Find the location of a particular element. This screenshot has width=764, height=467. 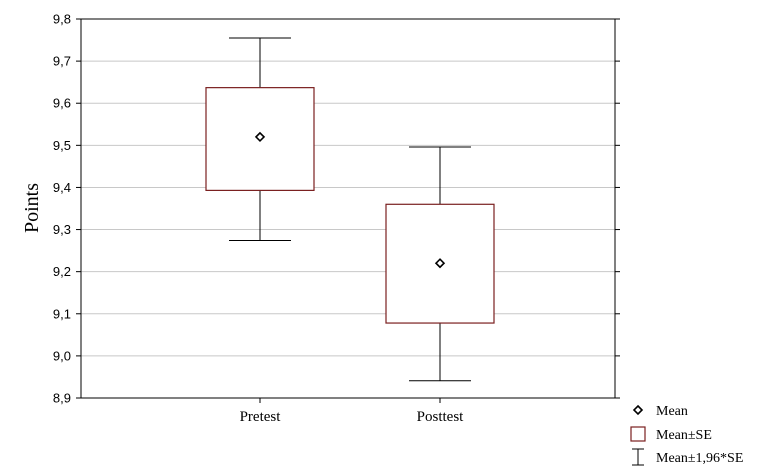

y-tick-label: 9,7 is located at coordinates (62, 61).